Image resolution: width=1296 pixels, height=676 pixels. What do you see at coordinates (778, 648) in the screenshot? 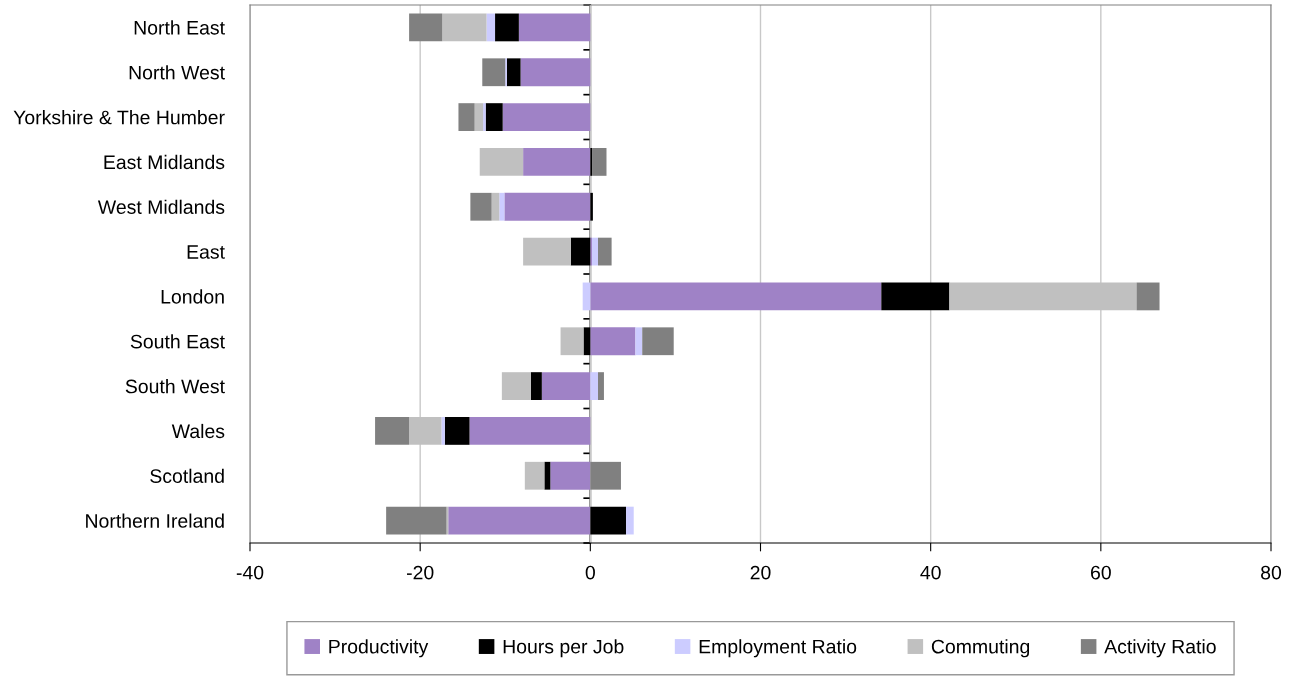
I see `legend-label: Employment Ratio` at bounding box center [778, 648].